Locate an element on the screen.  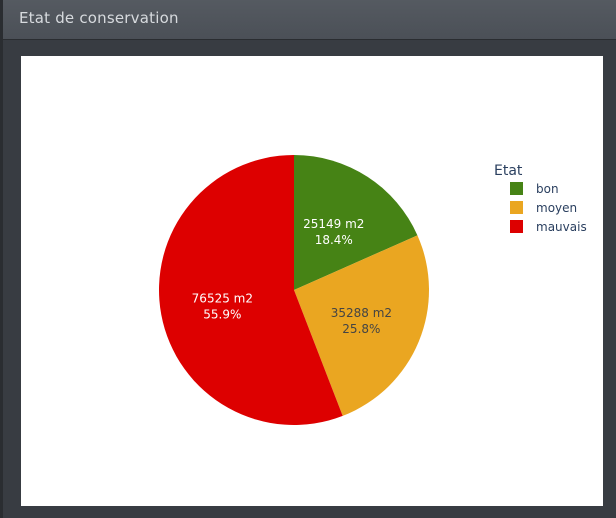
slice-percent-label-bon: 18.4% is located at coordinates (334, 240).